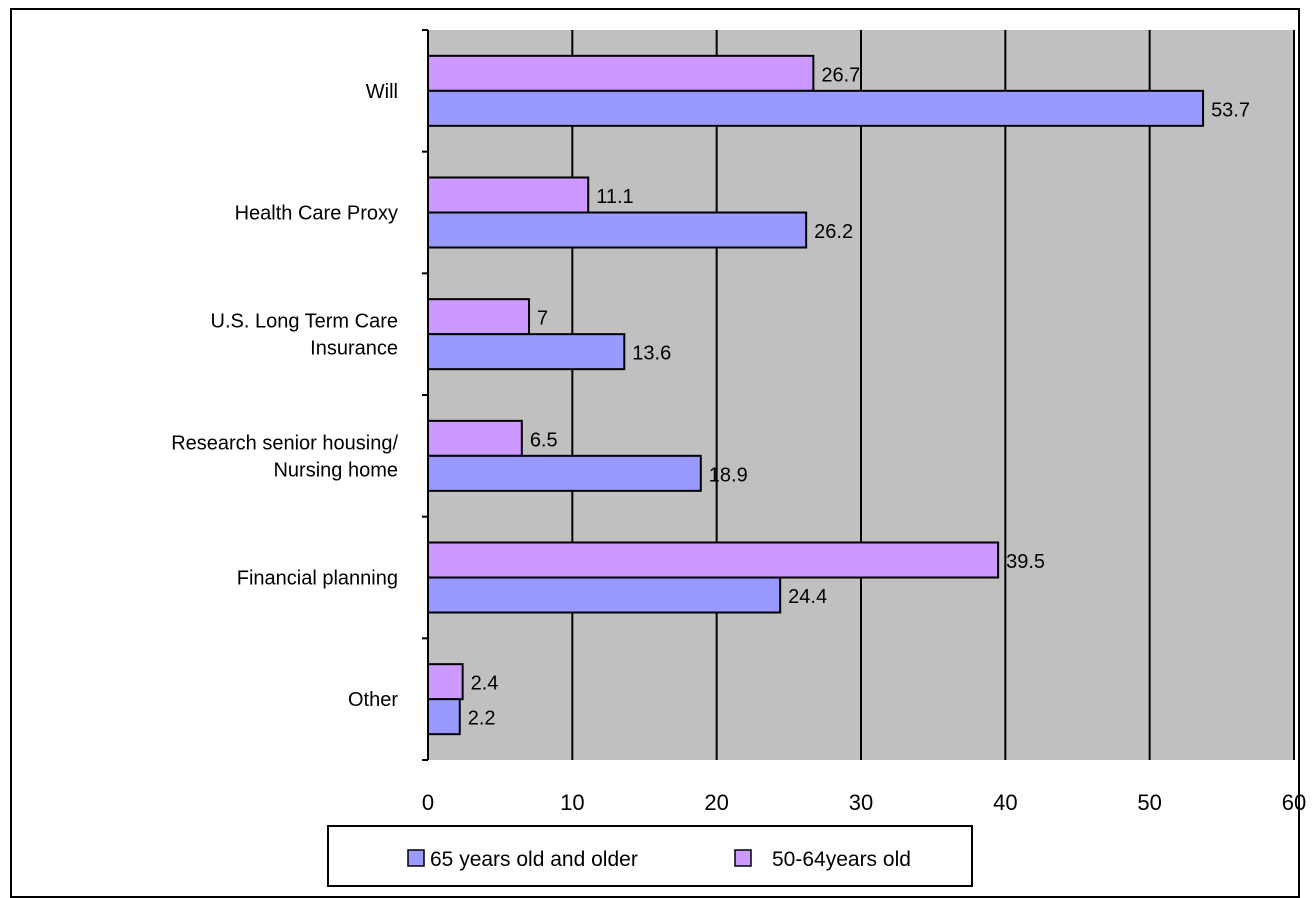  What do you see at coordinates (861, 802) in the screenshot?
I see `x-tick-label: 30` at bounding box center [861, 802].